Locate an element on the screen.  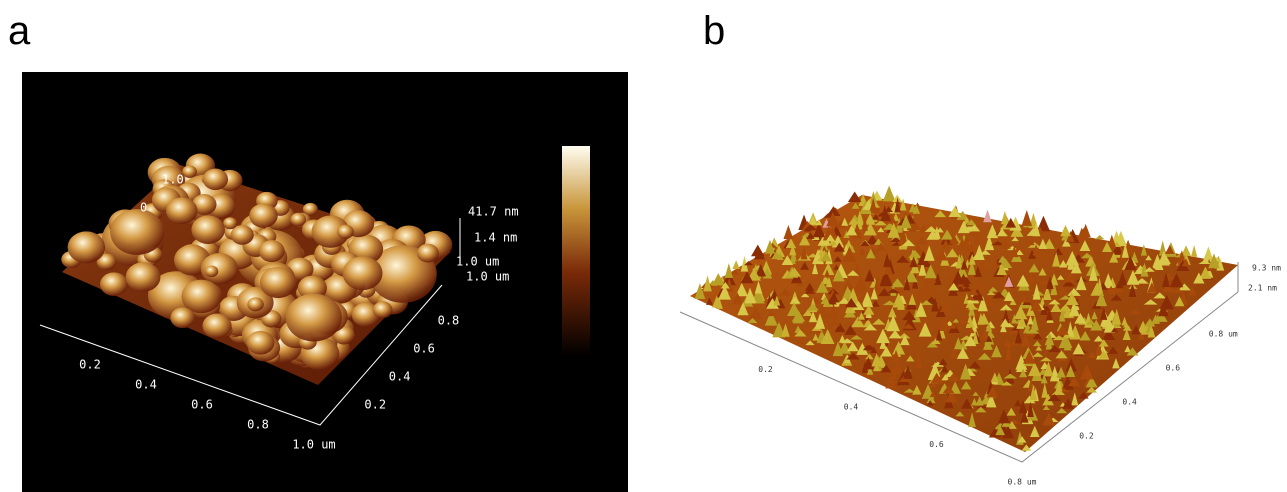
tick-label: 0.2 is located at coordinates (765, 369).